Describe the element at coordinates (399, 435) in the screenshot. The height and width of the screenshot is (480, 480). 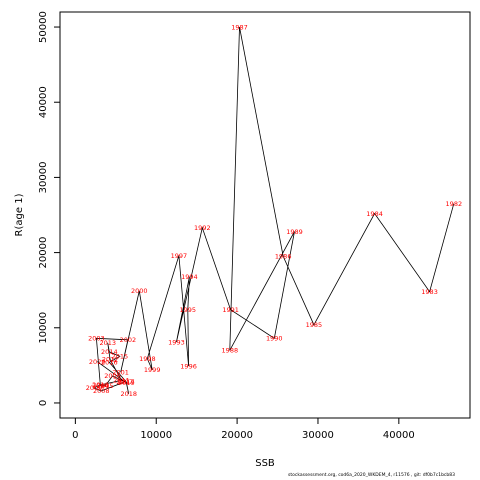
I see `x-tick-label: 40000` at that location.